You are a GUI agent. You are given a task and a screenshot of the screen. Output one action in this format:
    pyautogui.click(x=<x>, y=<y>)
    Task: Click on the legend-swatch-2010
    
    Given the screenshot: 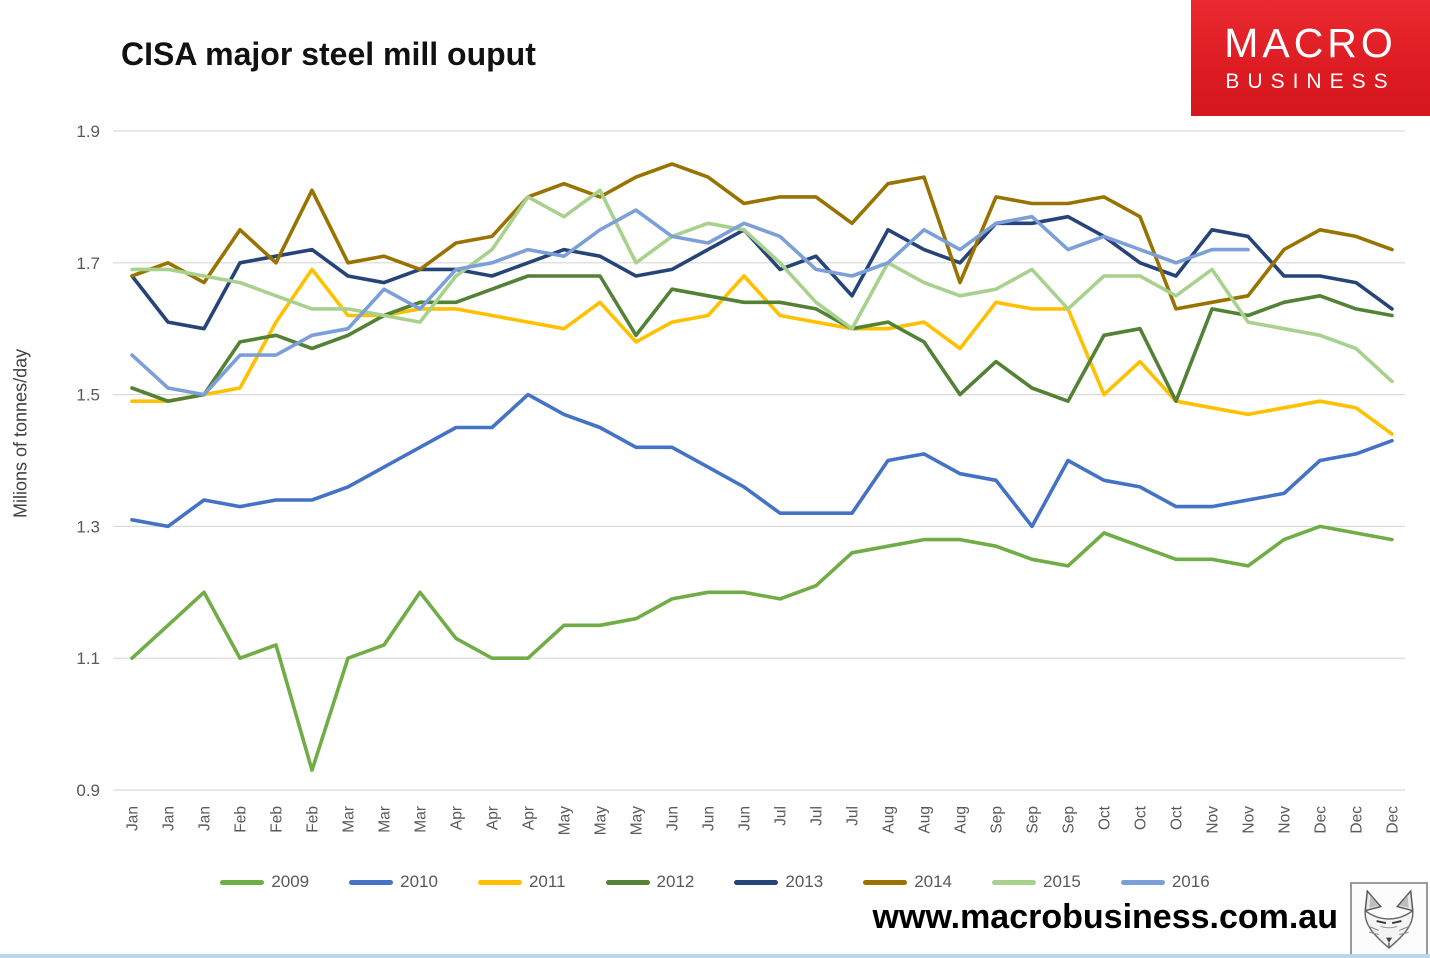 What is the action you would take?
    pyautogui.click(x=371, y=882)
    